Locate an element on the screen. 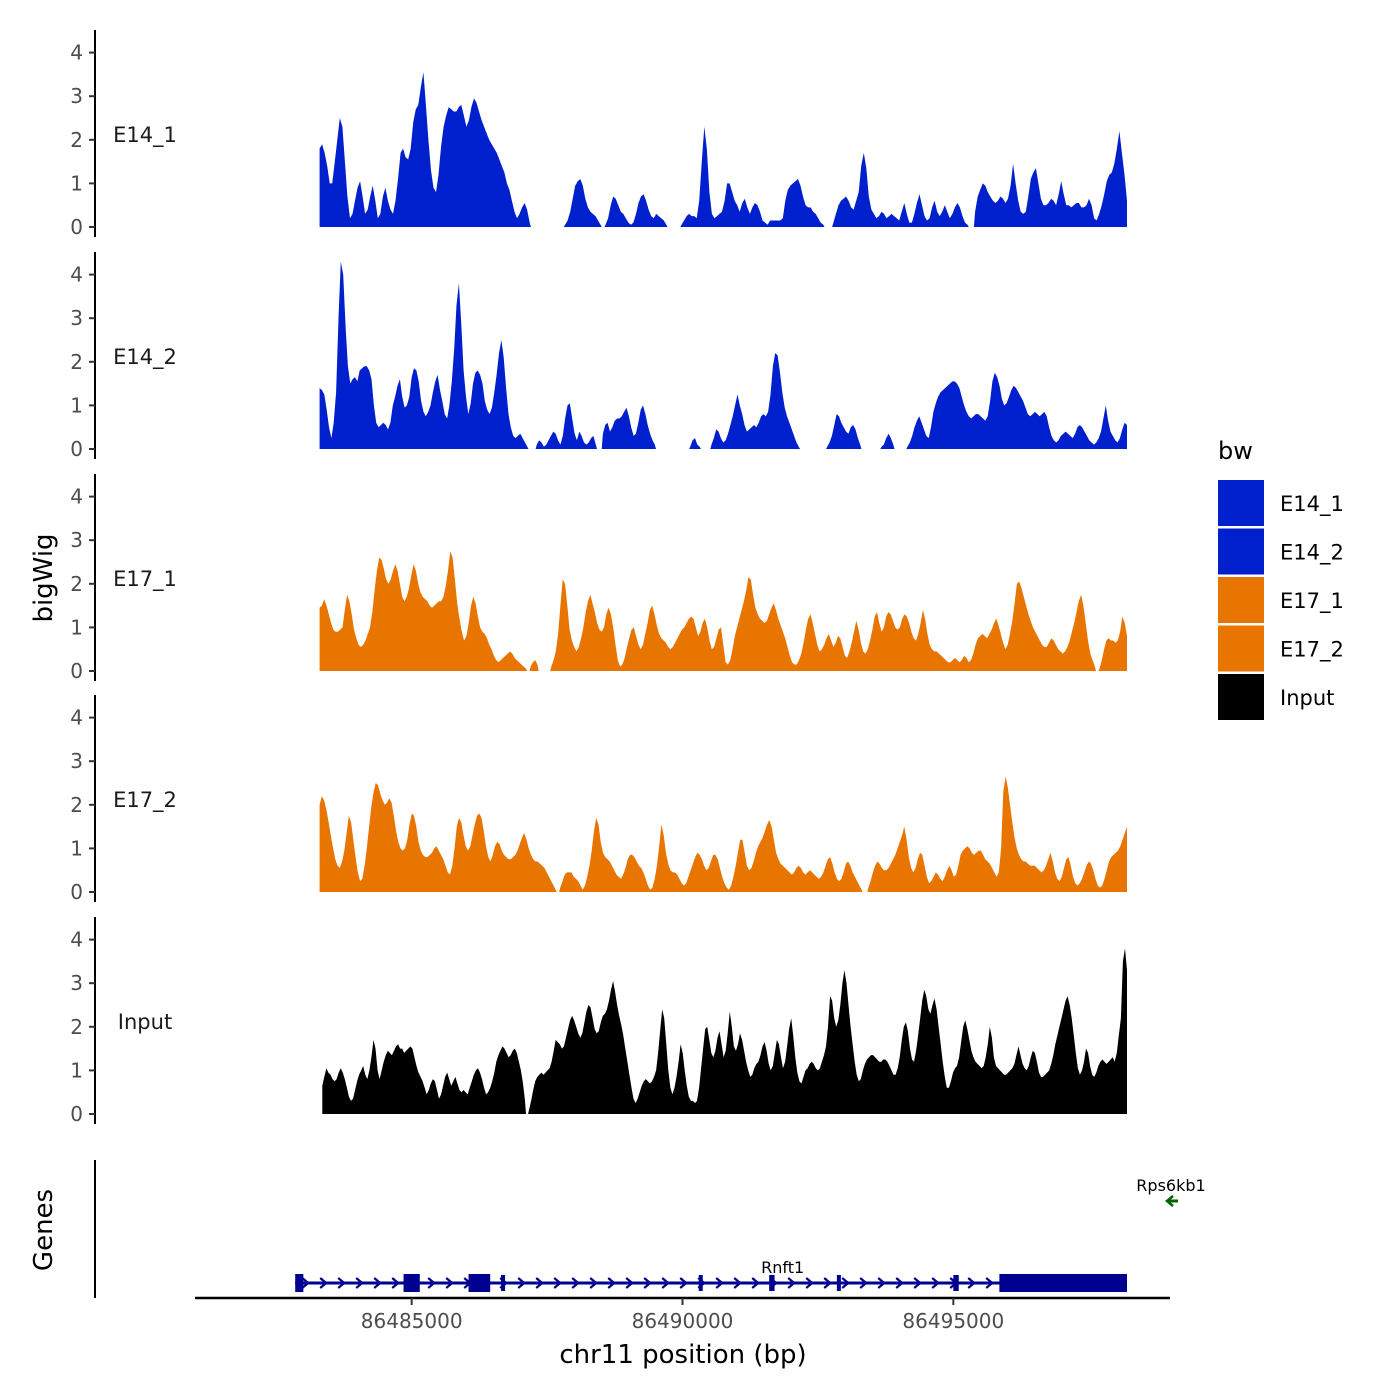  legend-entry-e14-1: E14_1 is located at coordinates (1281, 503).